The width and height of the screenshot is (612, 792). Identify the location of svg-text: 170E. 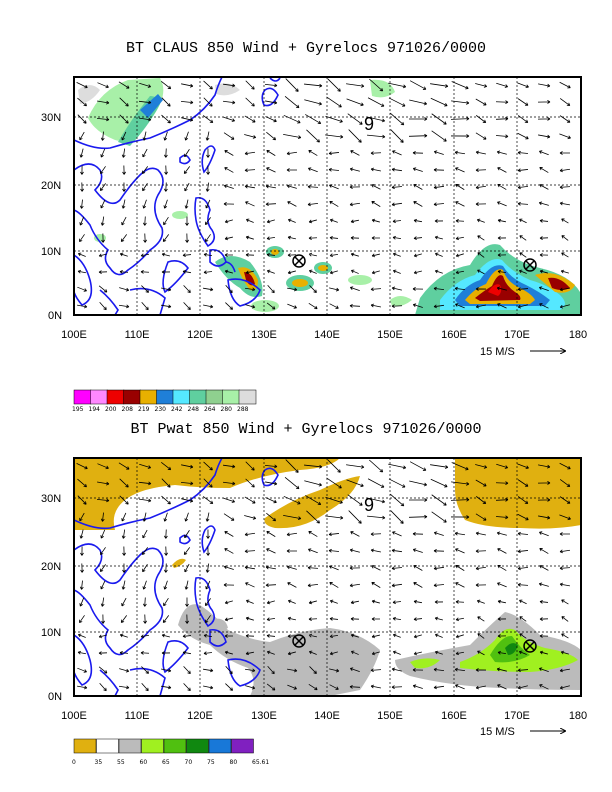
(517, 716).